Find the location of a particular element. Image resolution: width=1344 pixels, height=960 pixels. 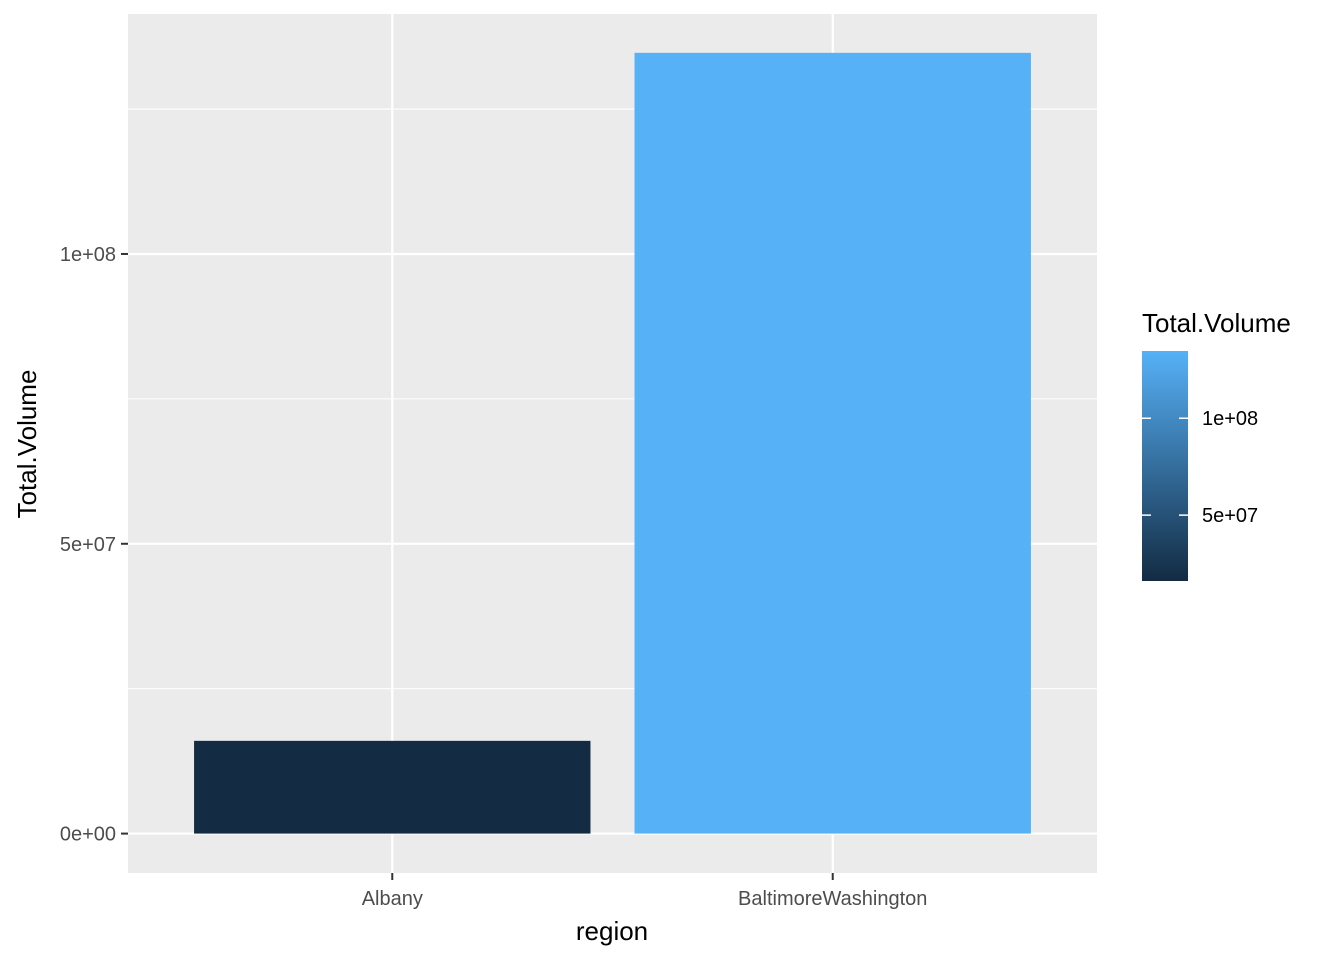

y-axis: 0e+00 5e+07 1e+08 is located at coordinates (94, 545).